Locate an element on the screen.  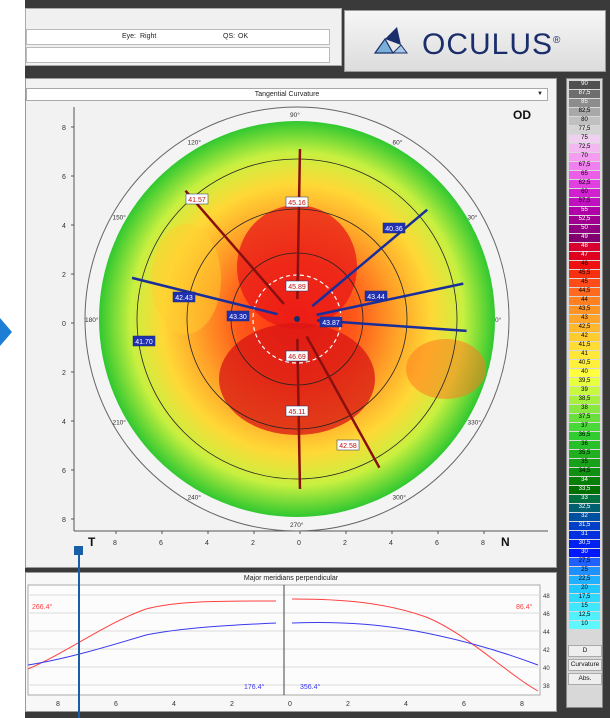
profile-y-tick: 48 is located at coordinates (546, 597).